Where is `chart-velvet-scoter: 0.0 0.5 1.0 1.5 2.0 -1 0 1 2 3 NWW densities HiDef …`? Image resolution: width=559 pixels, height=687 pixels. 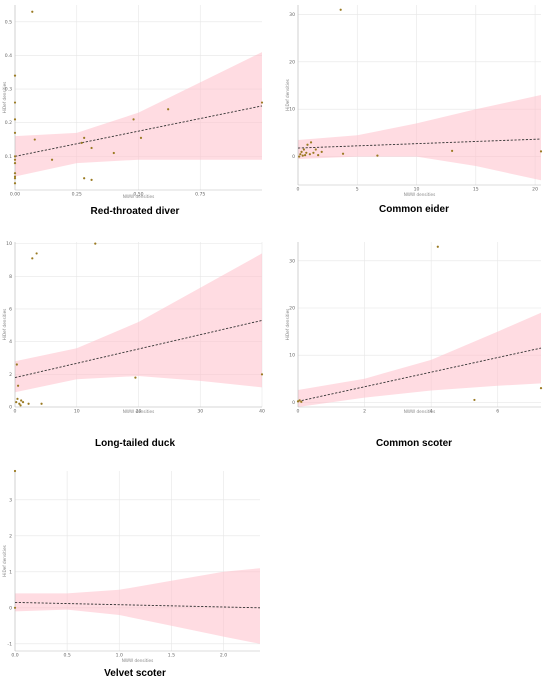 chart-velvet-scoter: 0.0 0.5 1.0 1.5 2.0 -1 0 1 2 3 NWW densities HiDef … is located at coordinates (131, 566).